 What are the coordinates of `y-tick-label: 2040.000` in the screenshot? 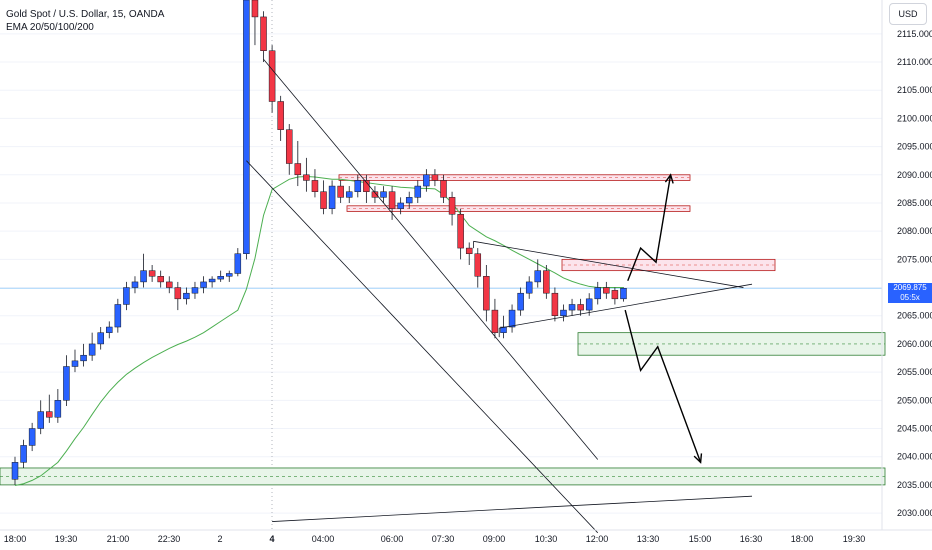 It's located at (914, 457).